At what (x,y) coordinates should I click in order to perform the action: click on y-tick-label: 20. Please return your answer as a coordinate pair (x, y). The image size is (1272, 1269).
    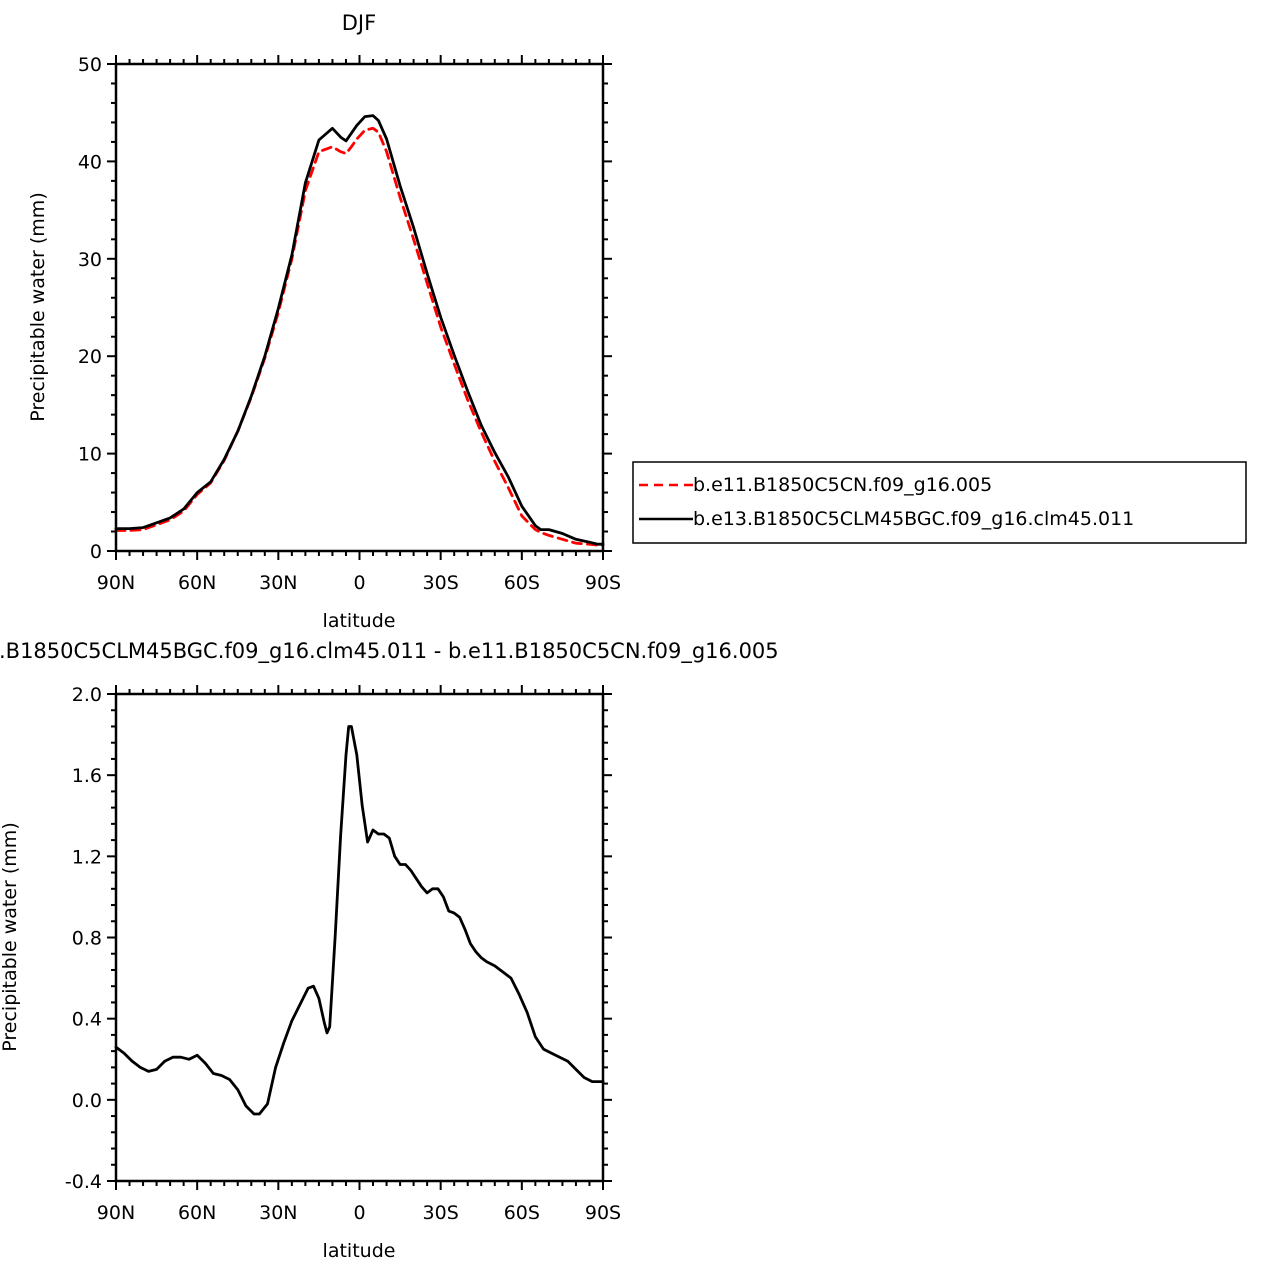
    Looking at the image, I should click on (90, 357).